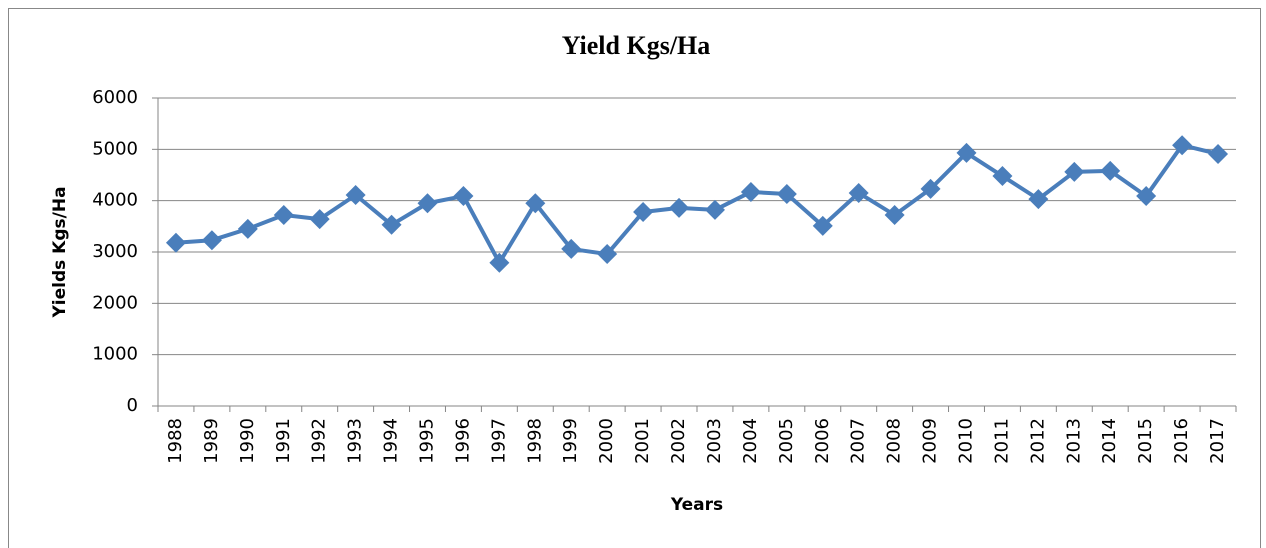 The image size is (1266, 548). I want to click on y-tick-label: 6000, so click(115, 97).